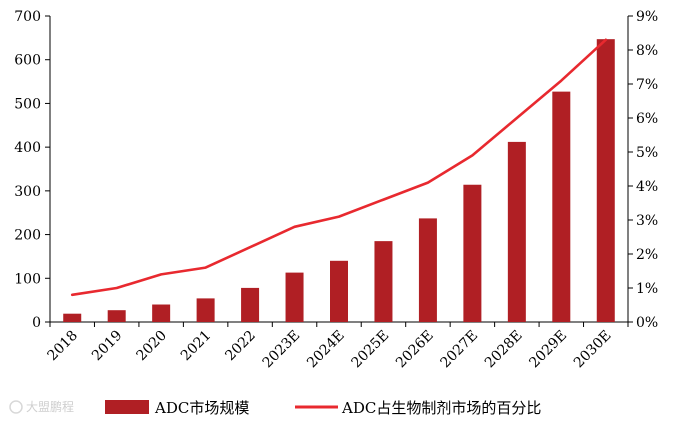  I want to click on x-tick-label: 2027E, so click(459, 350).